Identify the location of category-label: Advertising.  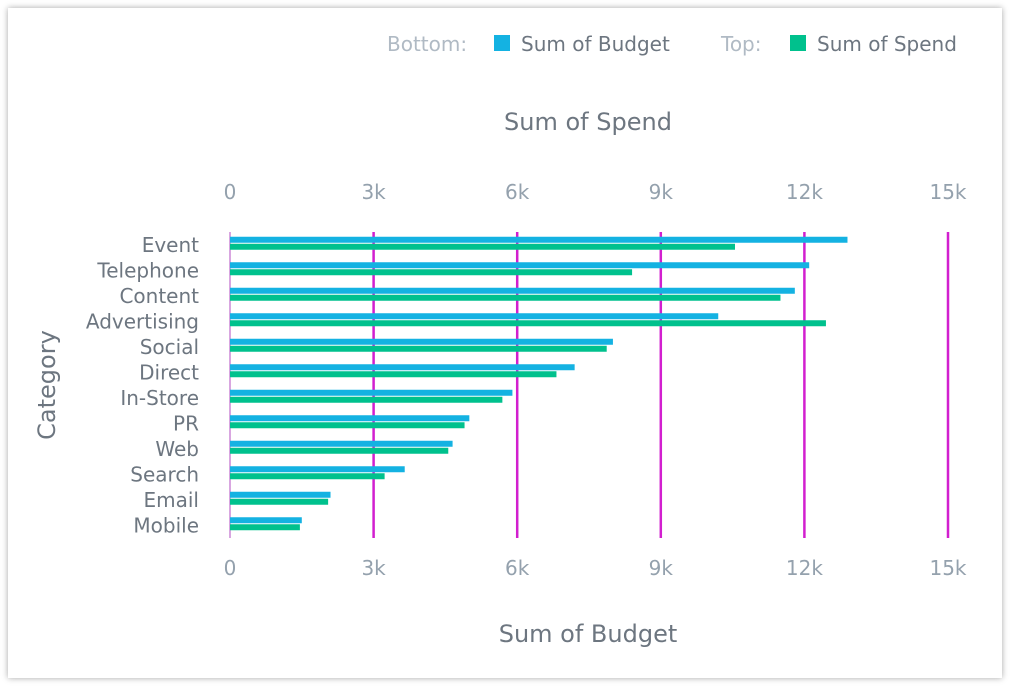
(142, 321).